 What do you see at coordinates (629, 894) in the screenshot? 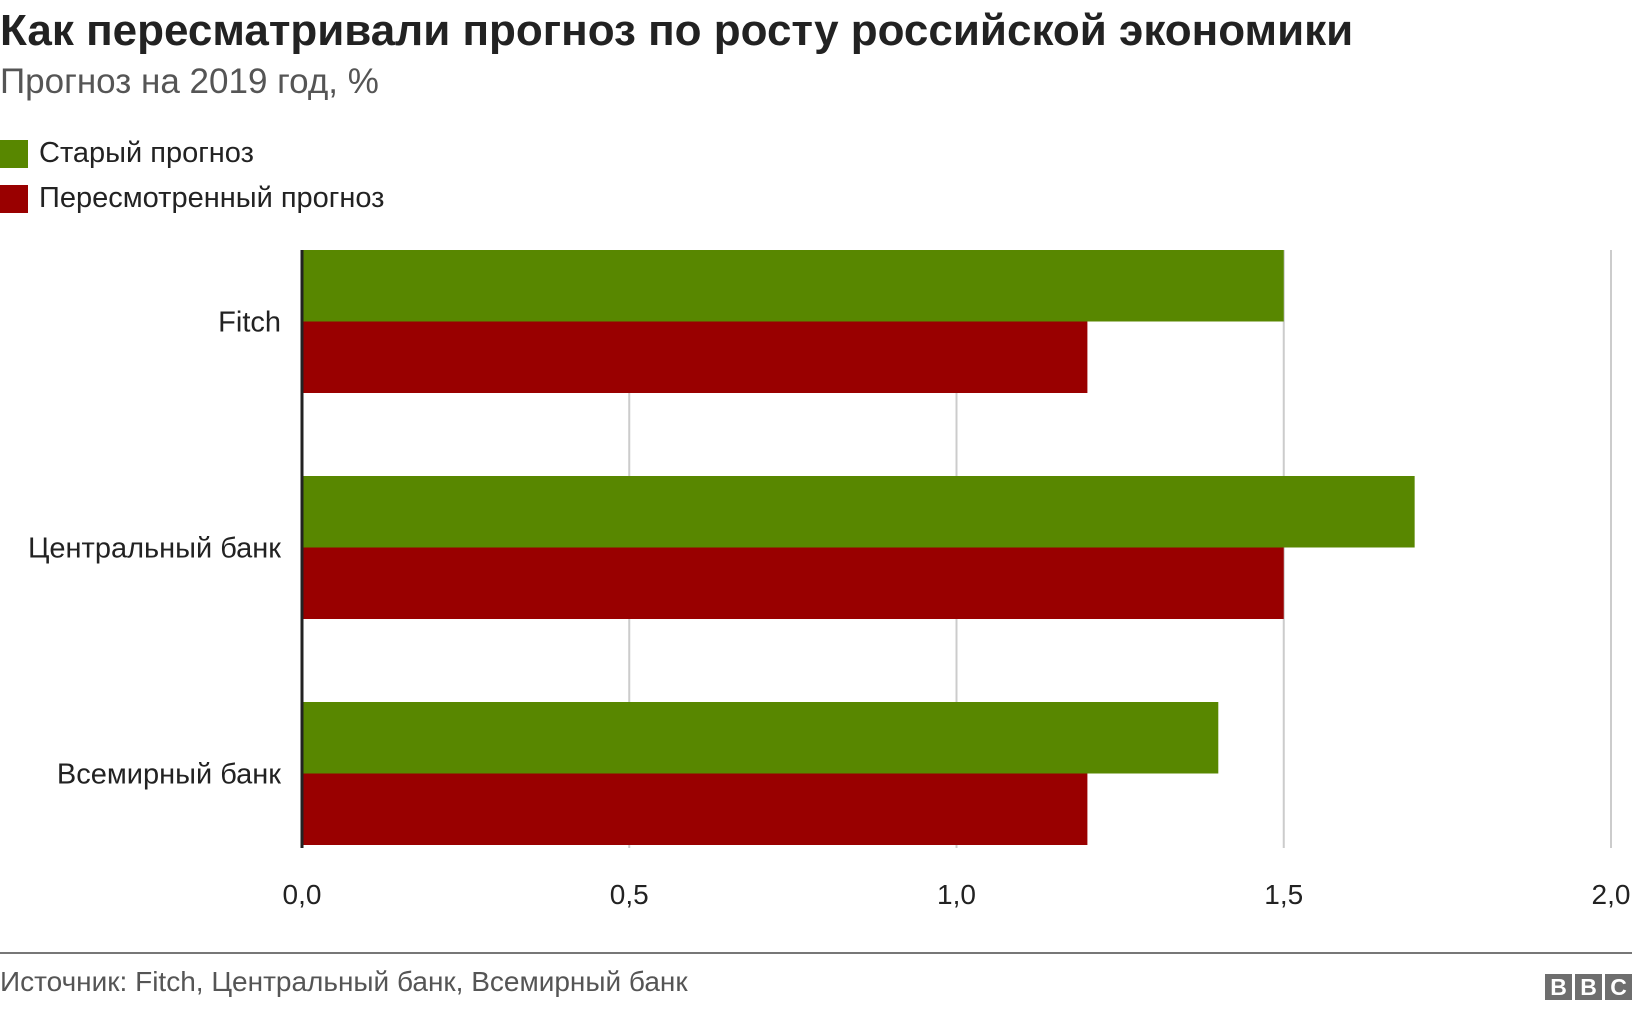
I see `x-tick-label: 0,5` at bounding box center [629, 894].